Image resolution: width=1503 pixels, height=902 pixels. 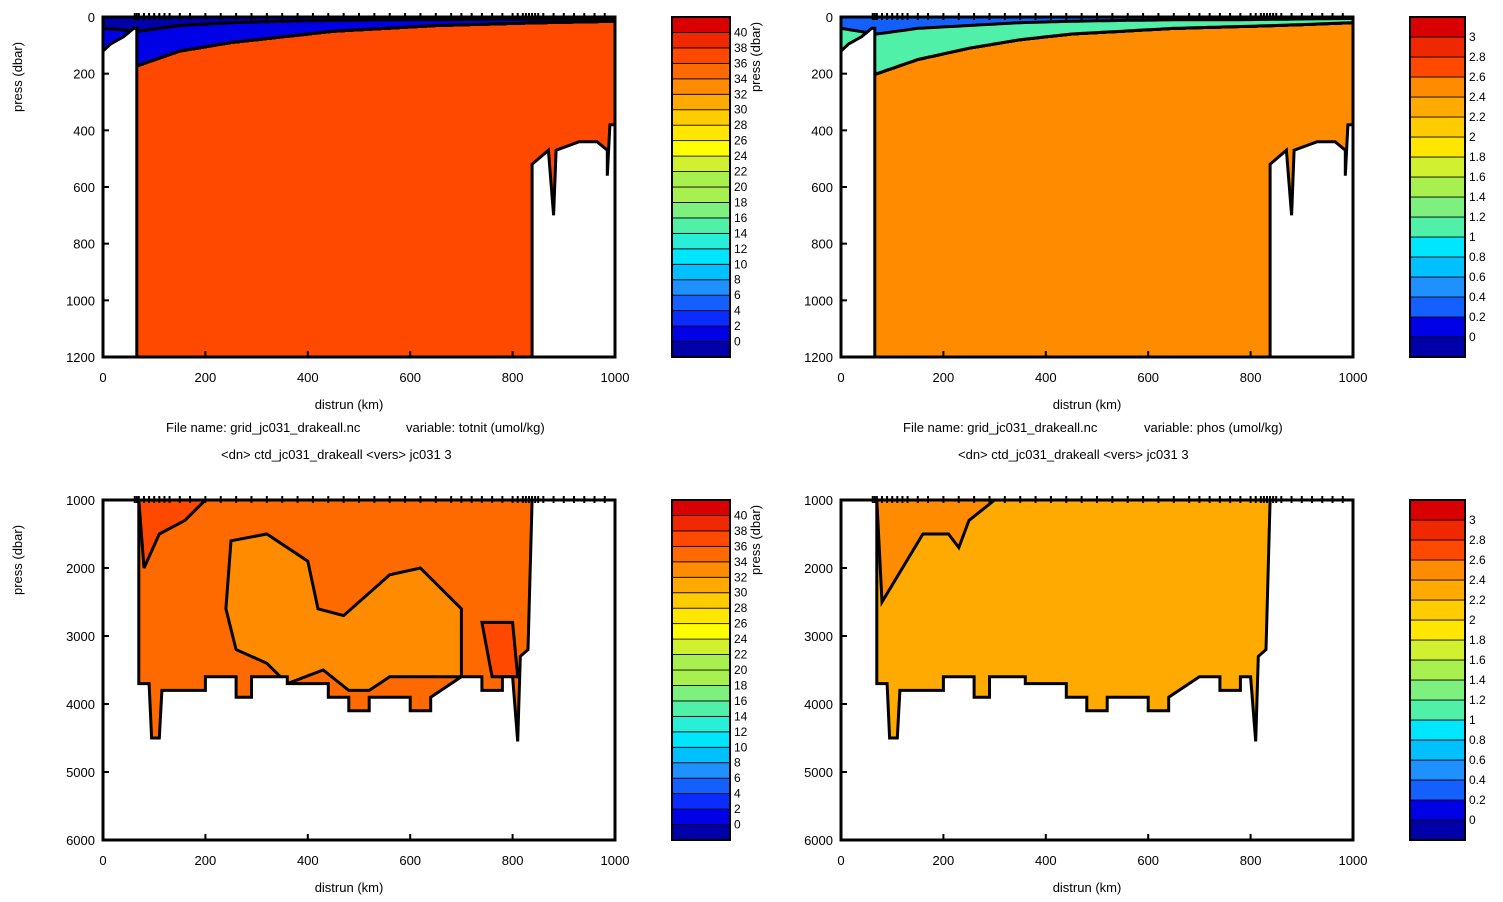 I want to click on colorbar-label: 2.2, so click(x=1477, y=600).